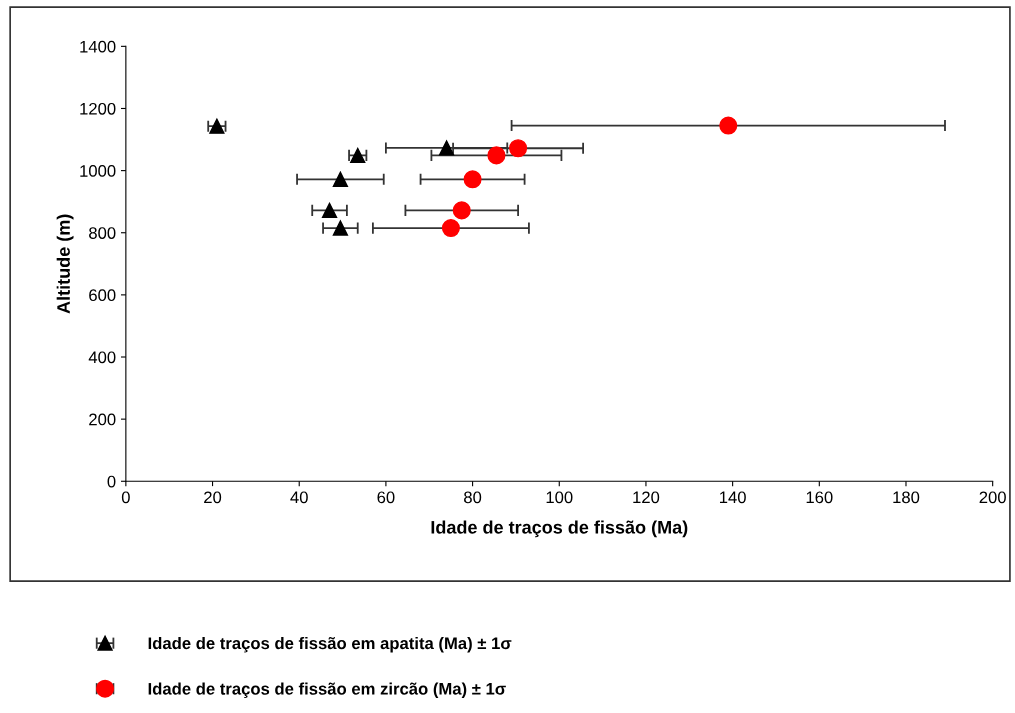 Image resolution: width=1015 pixels, height=713 pixels. I want to click on x-tick-label: 200, so click(992, 497).